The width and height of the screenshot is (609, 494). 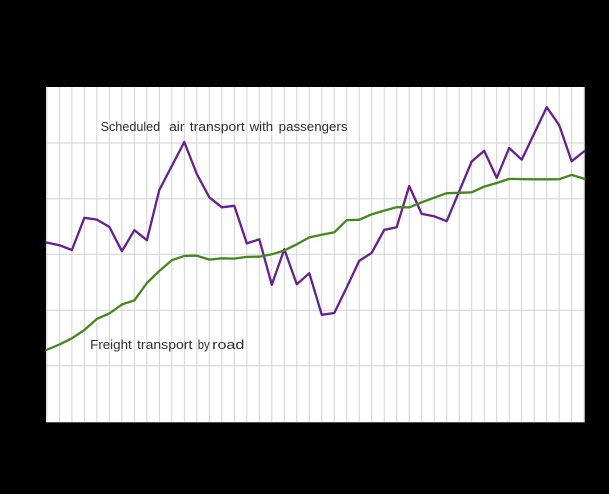 What do you see at coordinates (176, 127) in the screenshot?
I see `svg-text: air` at bounding box center [176, 127].